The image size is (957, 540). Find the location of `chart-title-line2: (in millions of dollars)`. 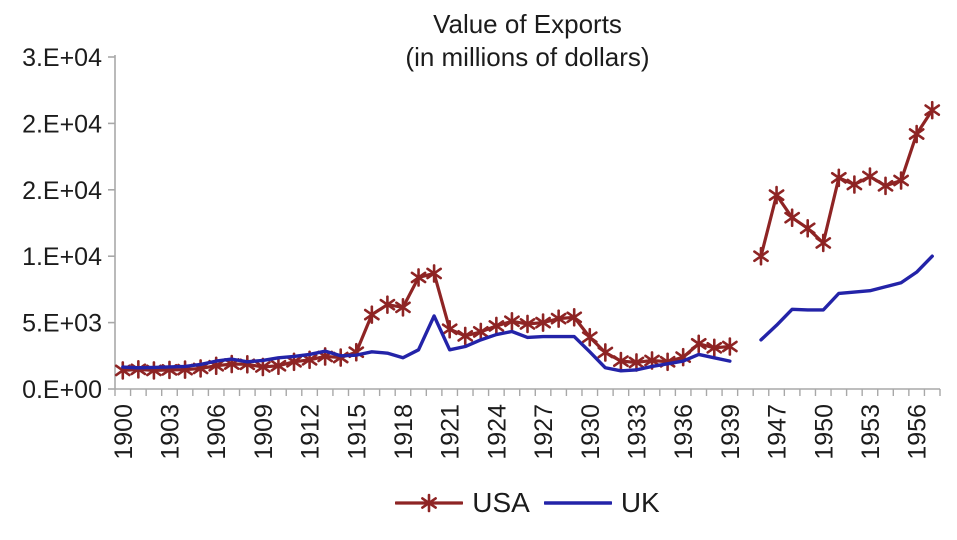

chart-title-line2: (in millions of dollars) is located at coordinates (527, 57).